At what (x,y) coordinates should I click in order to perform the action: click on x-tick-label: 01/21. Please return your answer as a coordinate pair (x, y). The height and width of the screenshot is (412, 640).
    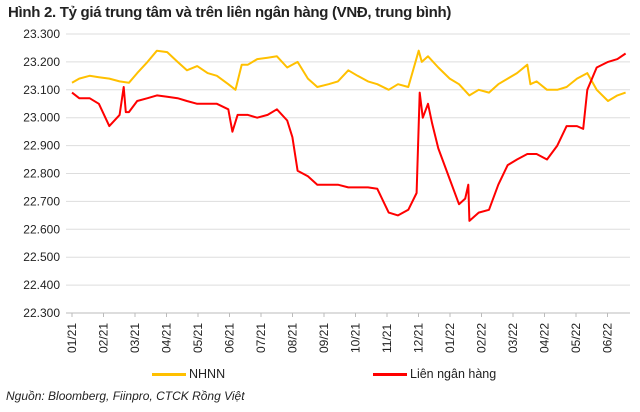
    Looking at the image, I should click on (72, 338).